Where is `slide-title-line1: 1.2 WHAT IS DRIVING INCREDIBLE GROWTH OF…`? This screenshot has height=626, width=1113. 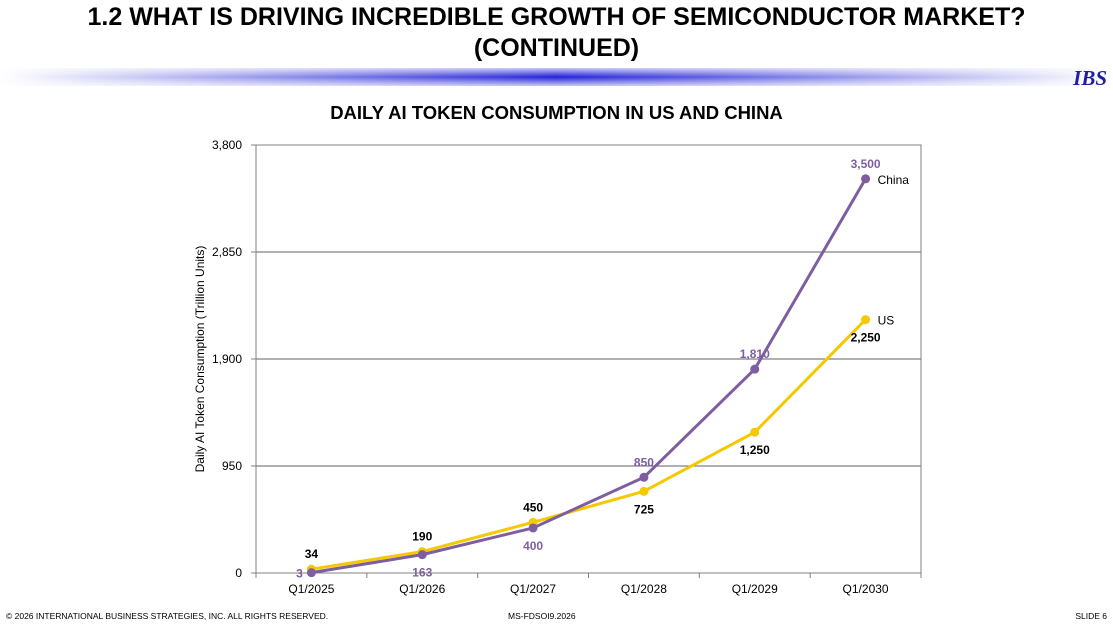 slide-title-line1: 1.2 WHAT IS DRIVING INCREDIBLE GROWTH OF… is located at coordinates (556, 17).